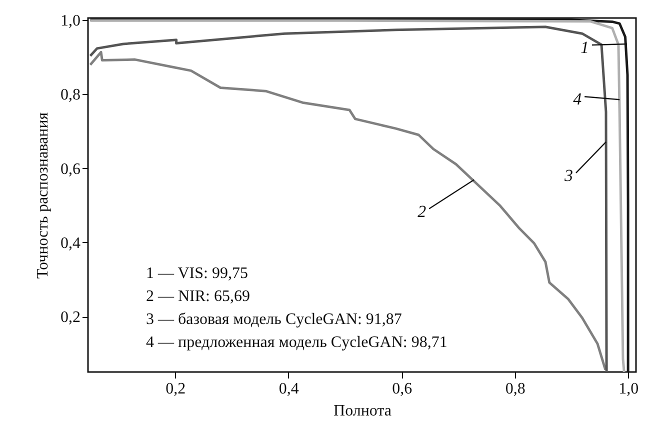  I want to click on x-tick-label: 0,4, so click(288, 389).